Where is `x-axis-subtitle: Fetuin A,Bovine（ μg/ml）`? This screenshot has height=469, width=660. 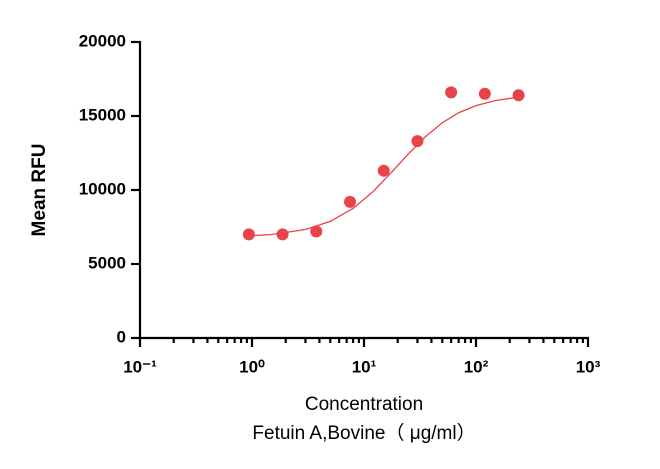 x-axis-subtitle: Fetuin A,Bovine（ μg/ml） is located at coordinates (363, 433).